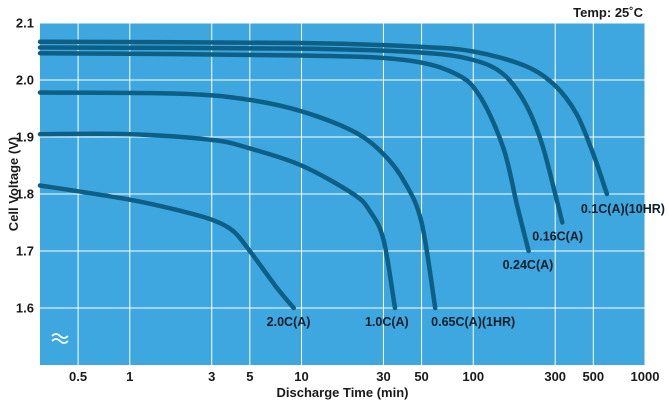 The width and height of the screenshot is (669, 403). Describe the element at coordinates (473, 376) in the screenshot. I see `x-tick-label: 100` at that location.